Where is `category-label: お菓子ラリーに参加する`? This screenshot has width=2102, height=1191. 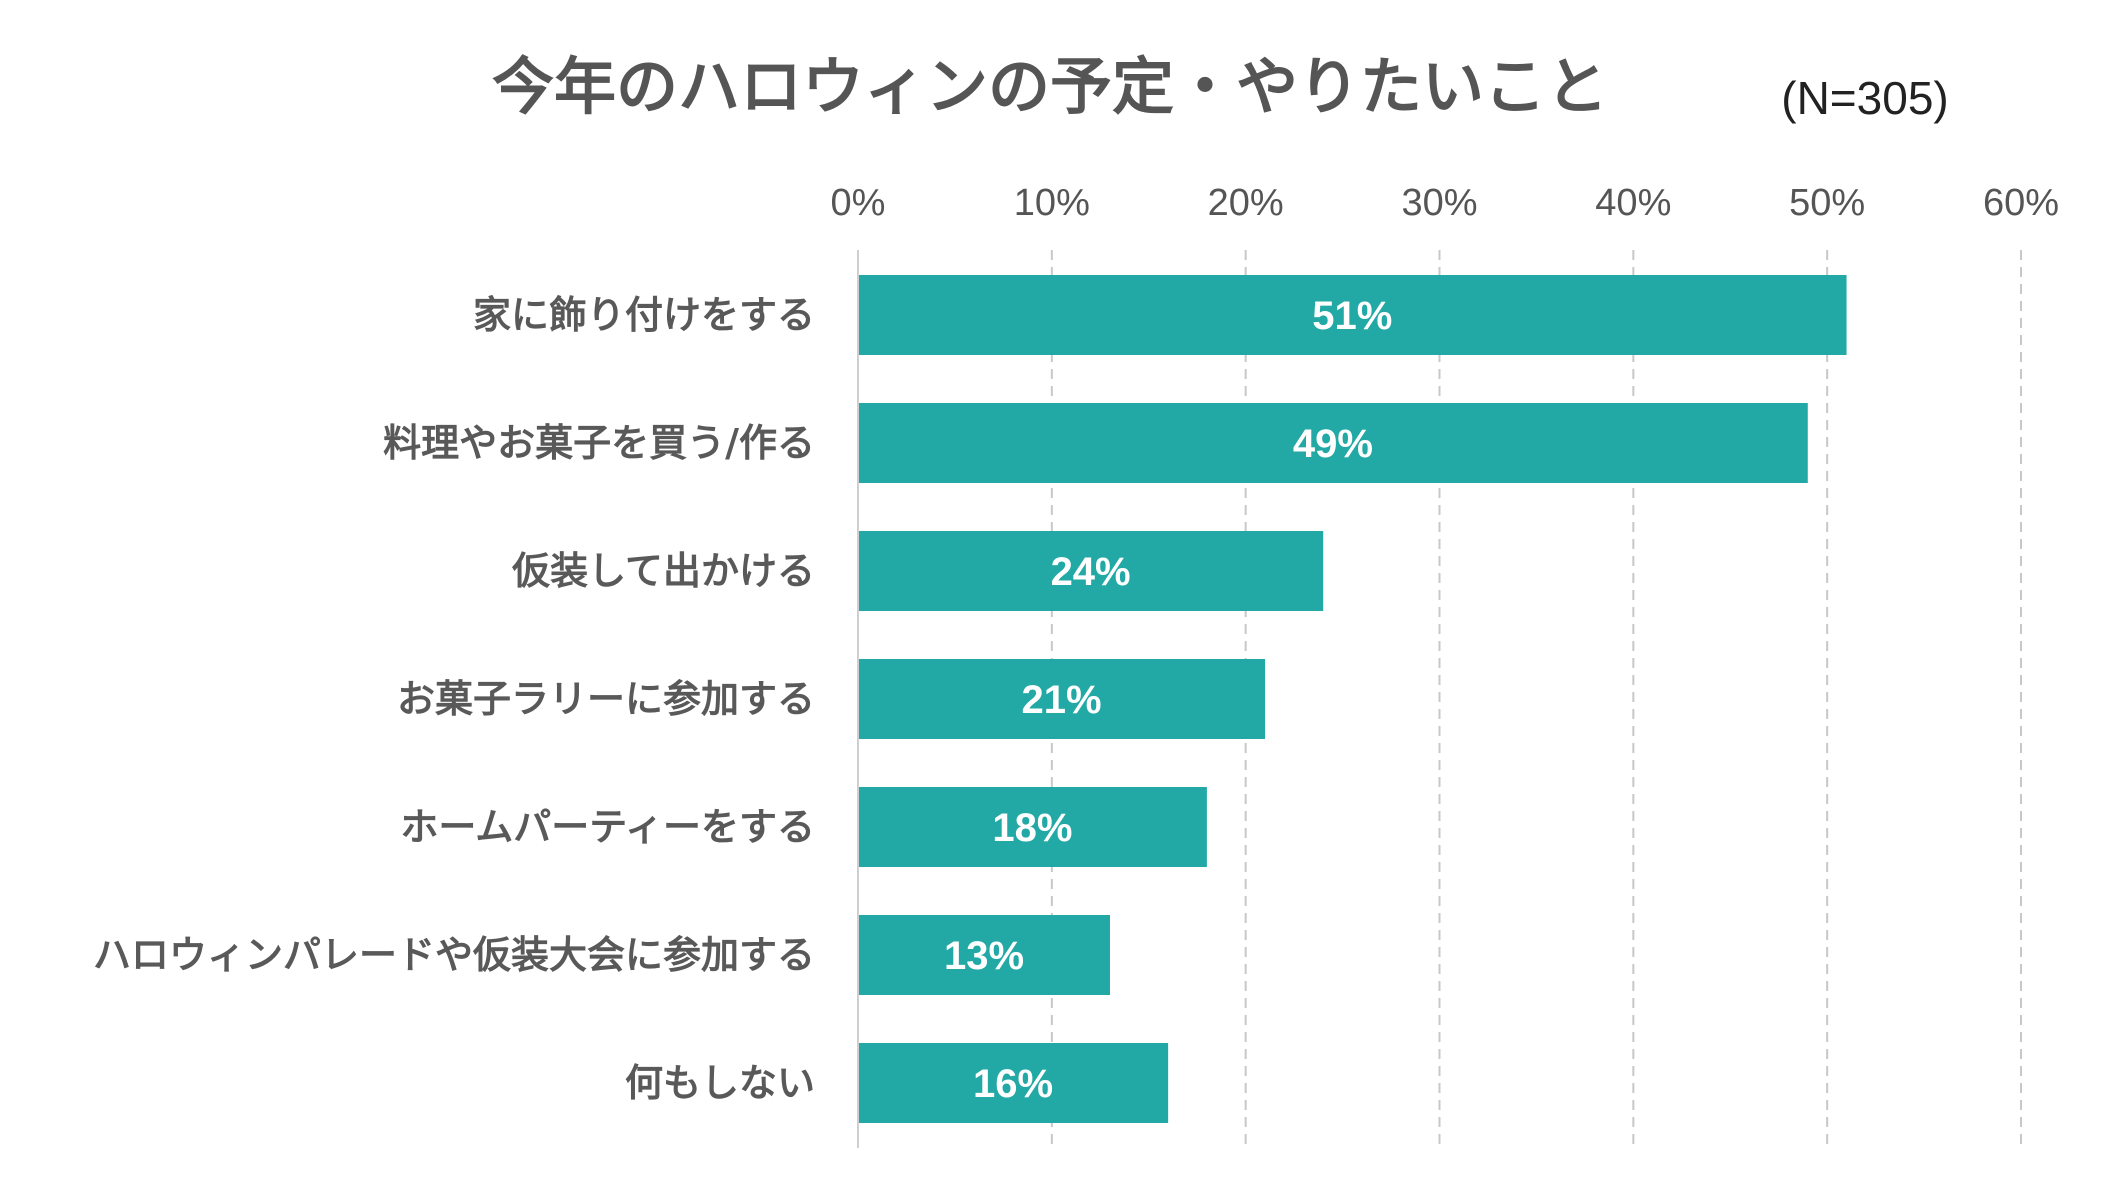 category-label: お菓子ラリーに参加する is located at coordinates (606, 699).